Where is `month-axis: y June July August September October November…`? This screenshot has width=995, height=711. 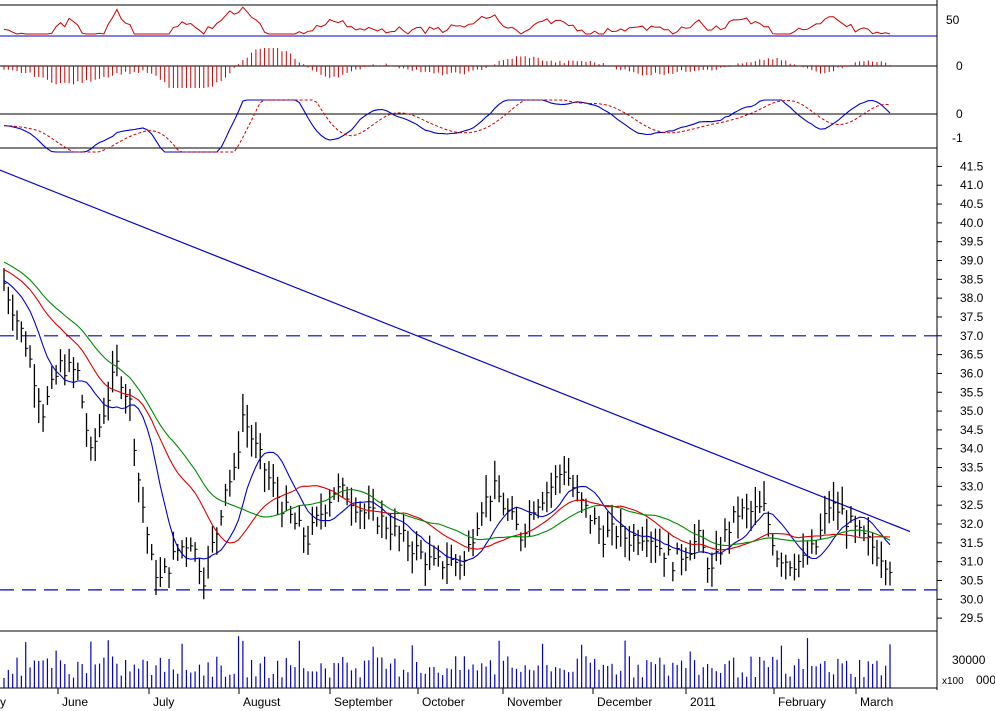 month-axis: y June July August September October November… is located at coordinates (446, 698).